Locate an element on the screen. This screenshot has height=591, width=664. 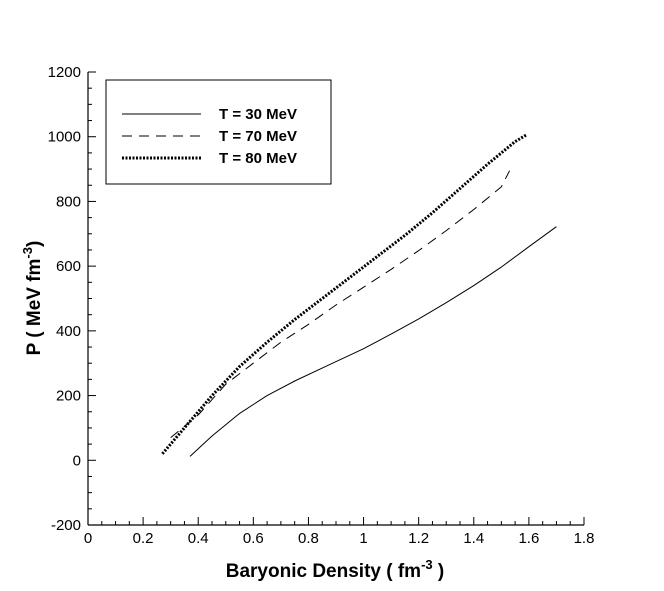
x-tick-label: 0.8 is located at coordinates (308, 538).